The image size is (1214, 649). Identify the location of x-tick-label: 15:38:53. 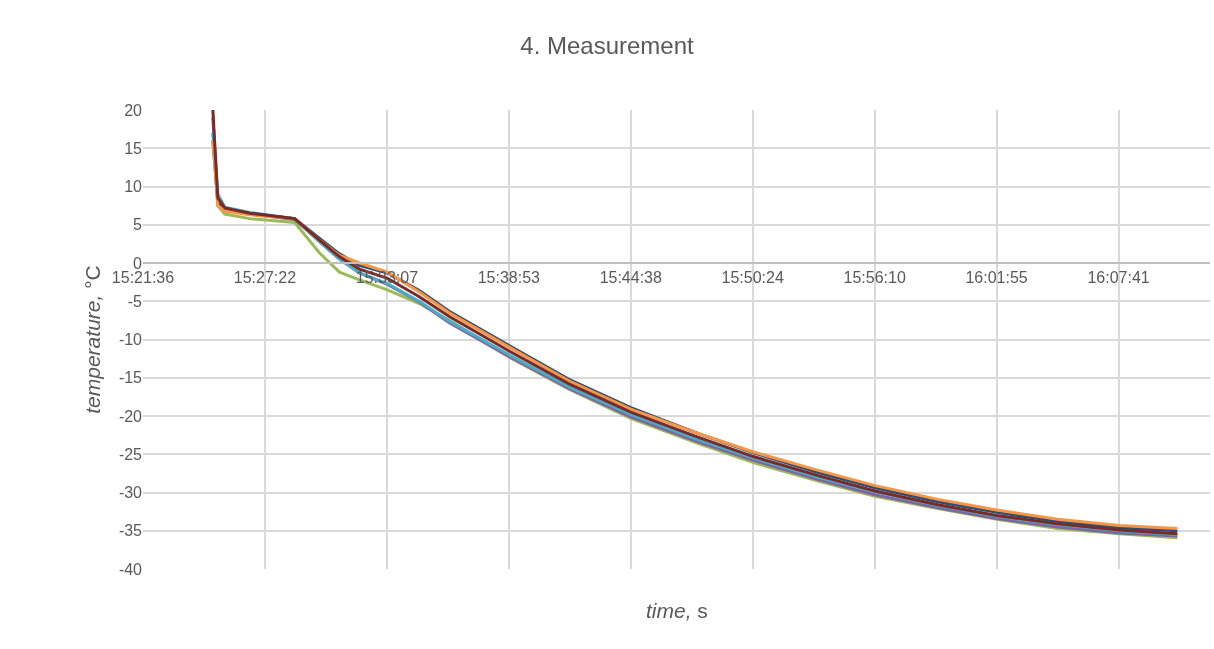
(509, 277).